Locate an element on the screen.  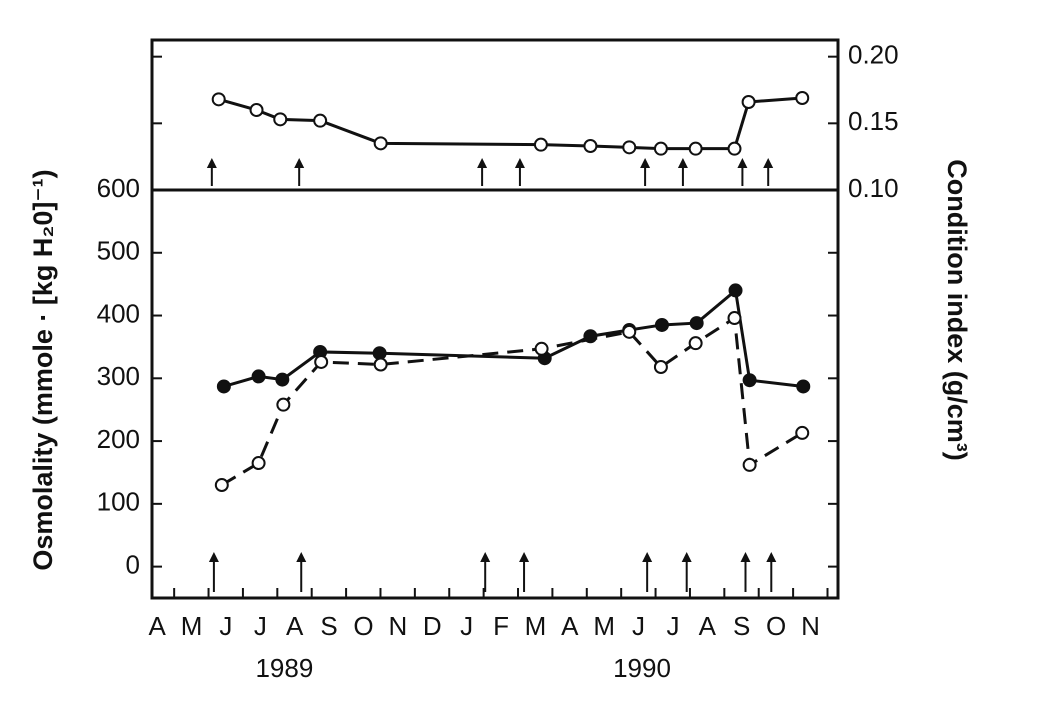
year-label: 1990 is located at coordinates (642, 668).